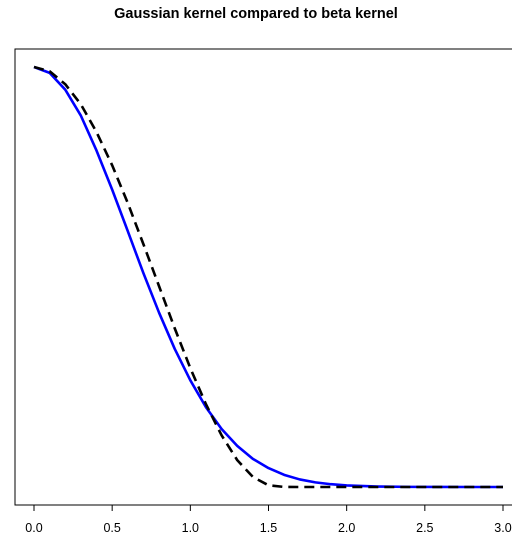 This screenshot has width=512, height=542. Describe the element at coordinates (111, 528) in the screenshot. I see `x-tick-label: 0.5` at that location.